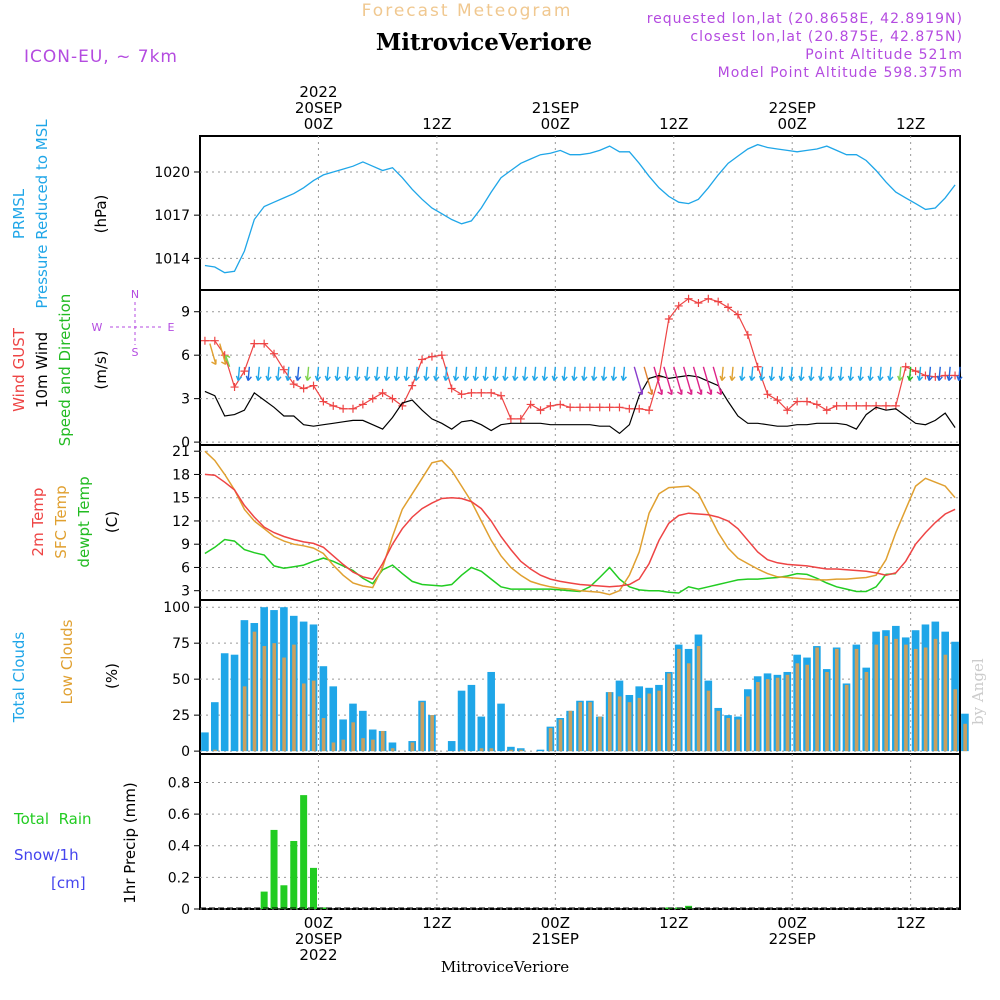  Describe the element at coordinates (792, 124) in the screenshot. I see `top-time-label: 00Z` at that location.